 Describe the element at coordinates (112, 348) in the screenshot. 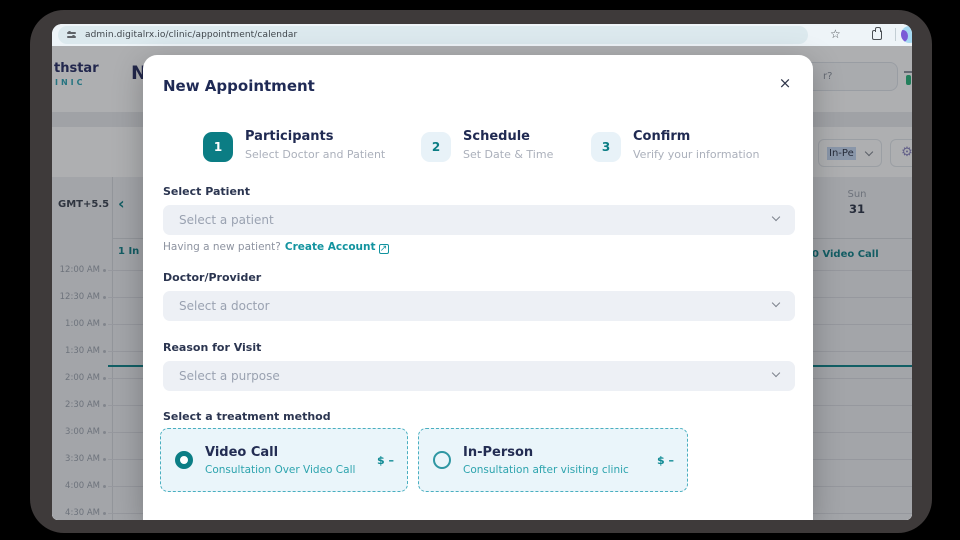

I see `calendar-column-divider` at that location.